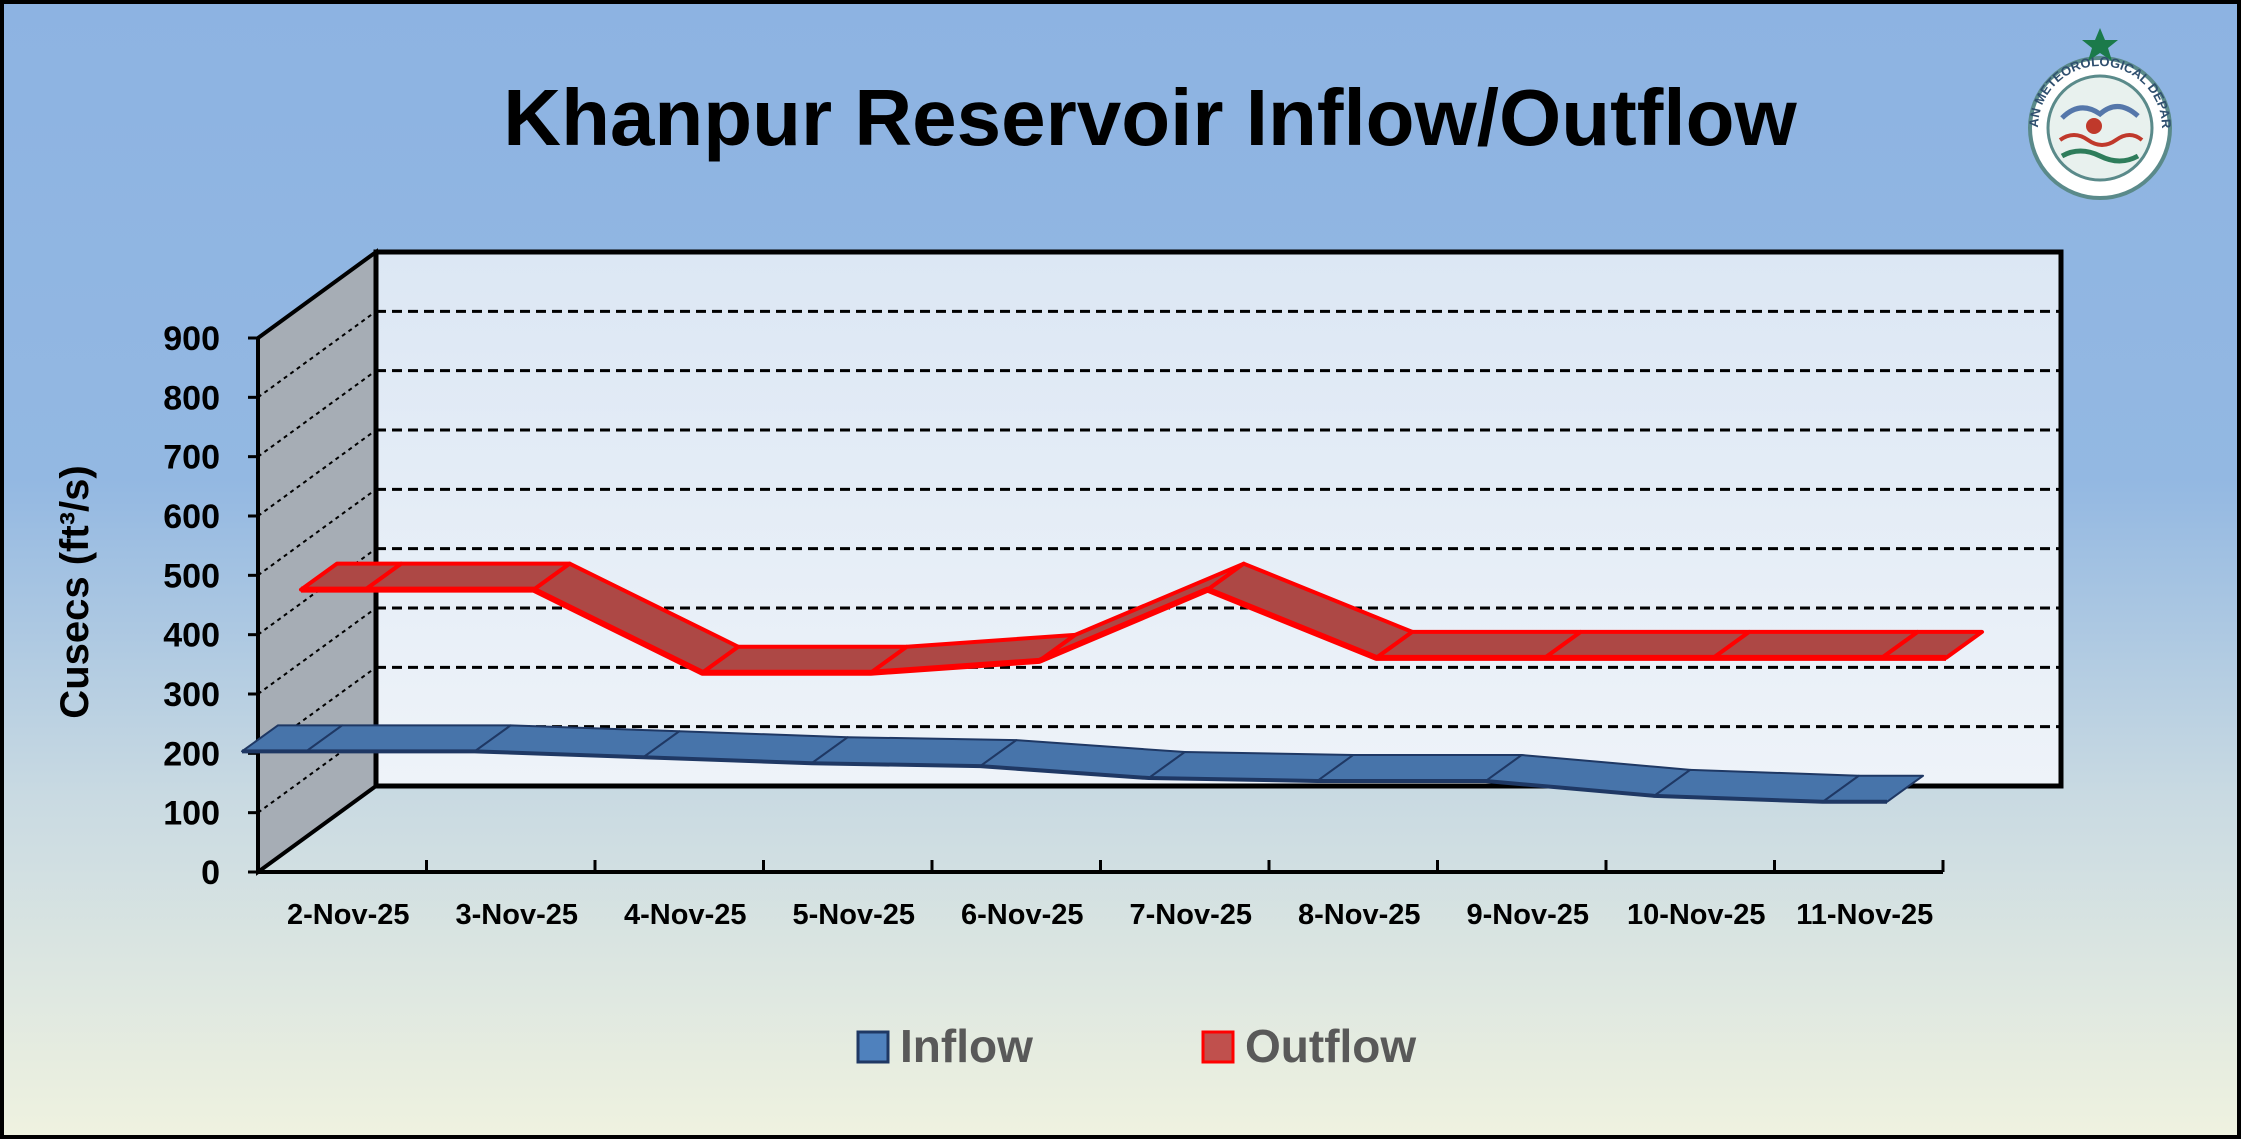 The width and height of the screenshot is (2241, 1139). Describe the element at coordinates (191, 339) in the screenshot. I see `y-tick-label: 900` at that location.